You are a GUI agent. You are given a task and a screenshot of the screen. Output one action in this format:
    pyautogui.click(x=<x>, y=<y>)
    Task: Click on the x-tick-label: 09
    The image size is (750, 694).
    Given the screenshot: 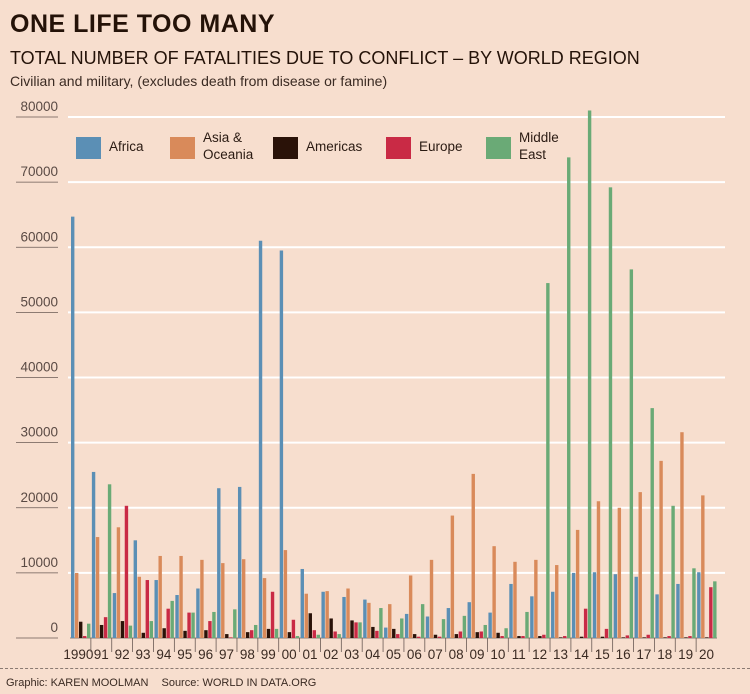 What is the action you would take?
    pyautogui.click(x=476, y=654)
    